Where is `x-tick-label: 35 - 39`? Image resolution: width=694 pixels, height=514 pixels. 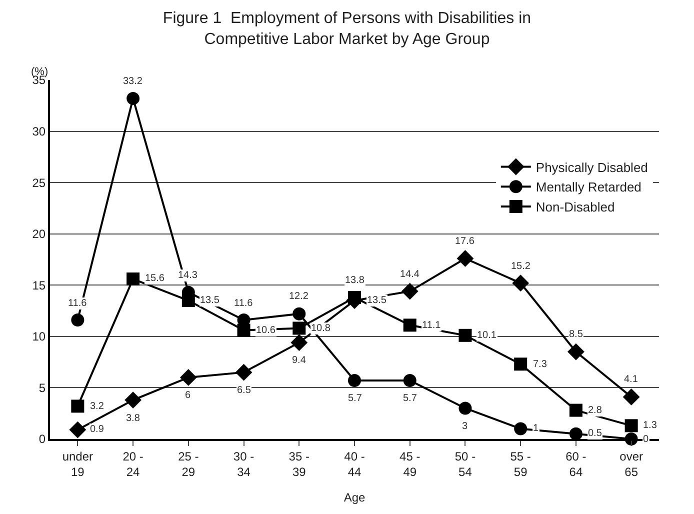 x-tick-label: 35 - 39 is located at coordinates (299, 464).